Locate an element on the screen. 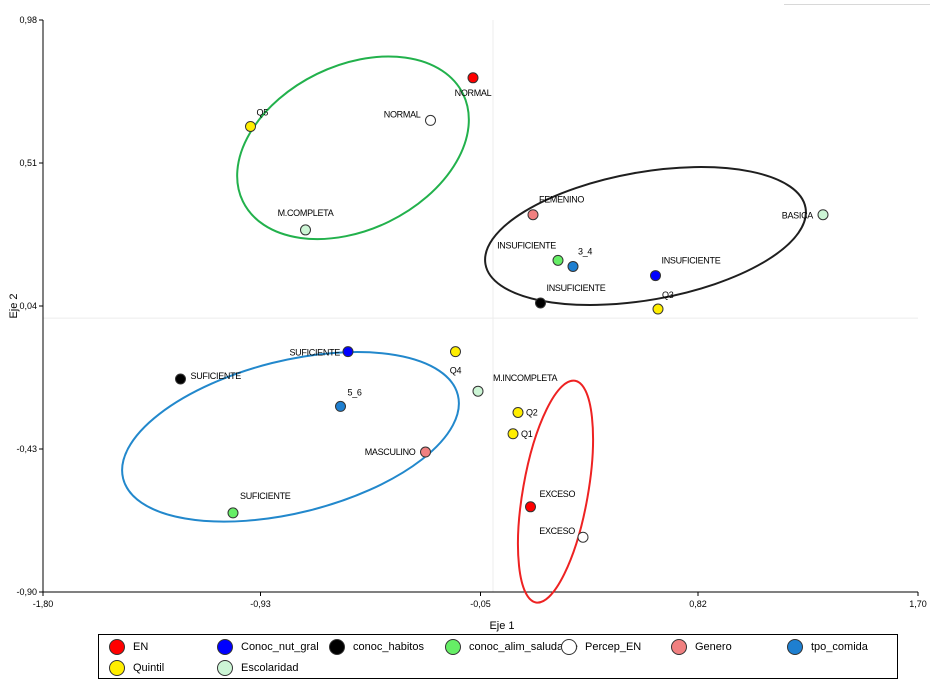 The width and height of the screenshot is (930, 681). legend-label: Escolaridad is located at coordinates (270, 668).